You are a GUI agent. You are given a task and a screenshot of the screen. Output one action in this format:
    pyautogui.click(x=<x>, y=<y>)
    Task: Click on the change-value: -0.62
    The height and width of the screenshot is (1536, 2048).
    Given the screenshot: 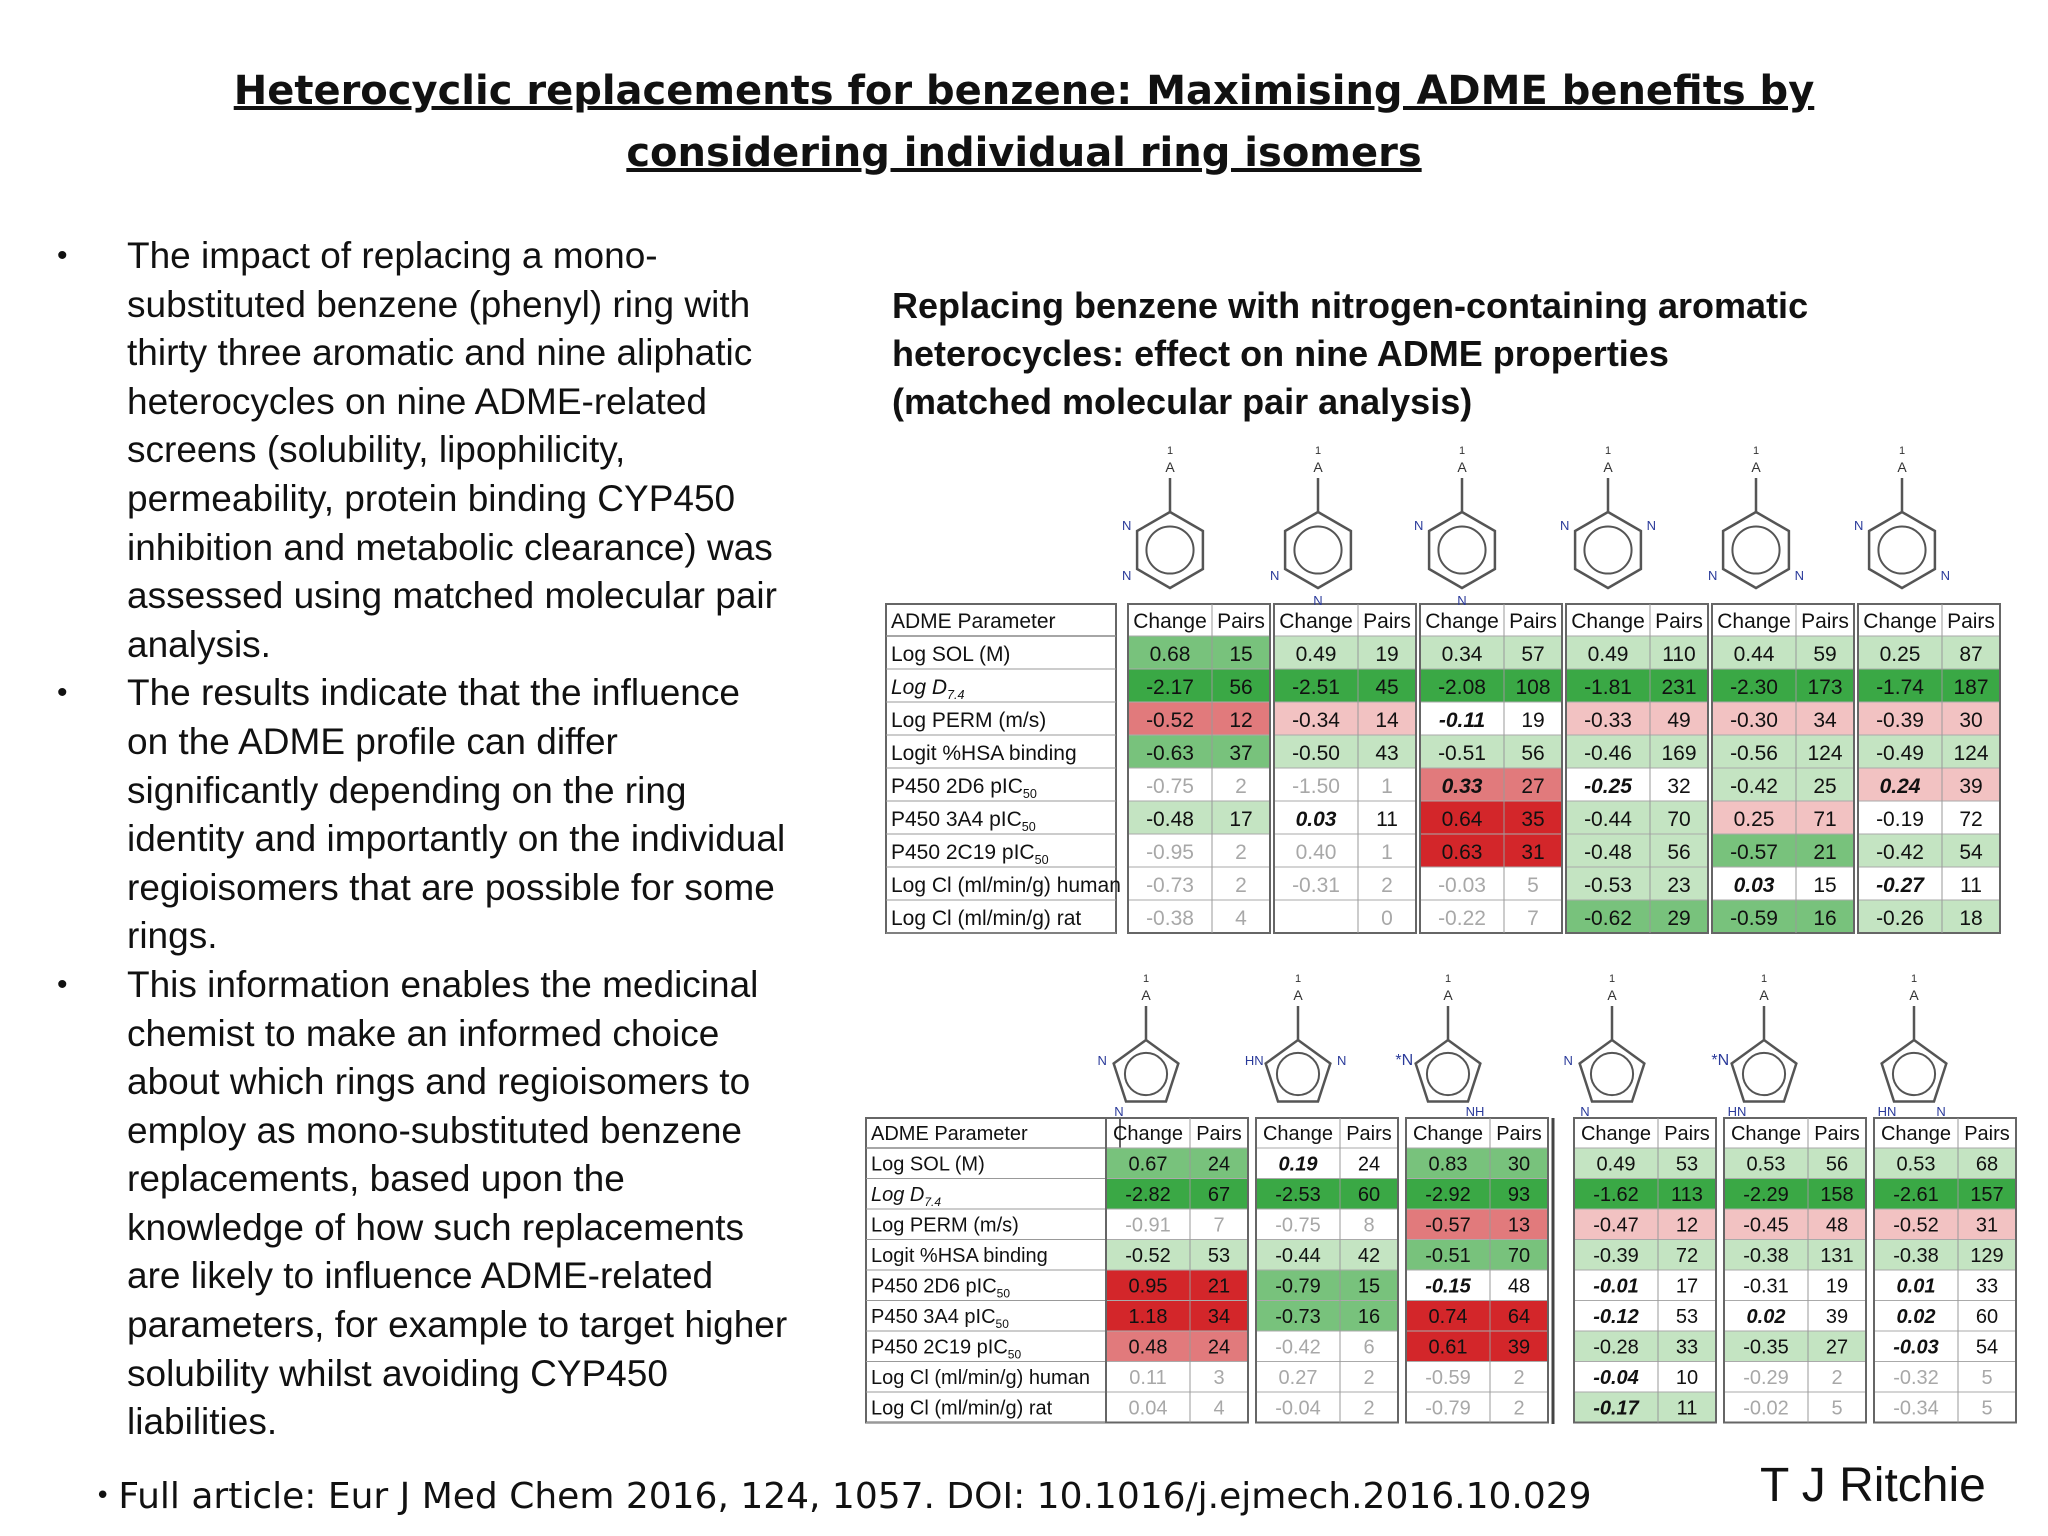 What is the action you would take?
    pyautogui.click(x=1608, y=918)
    